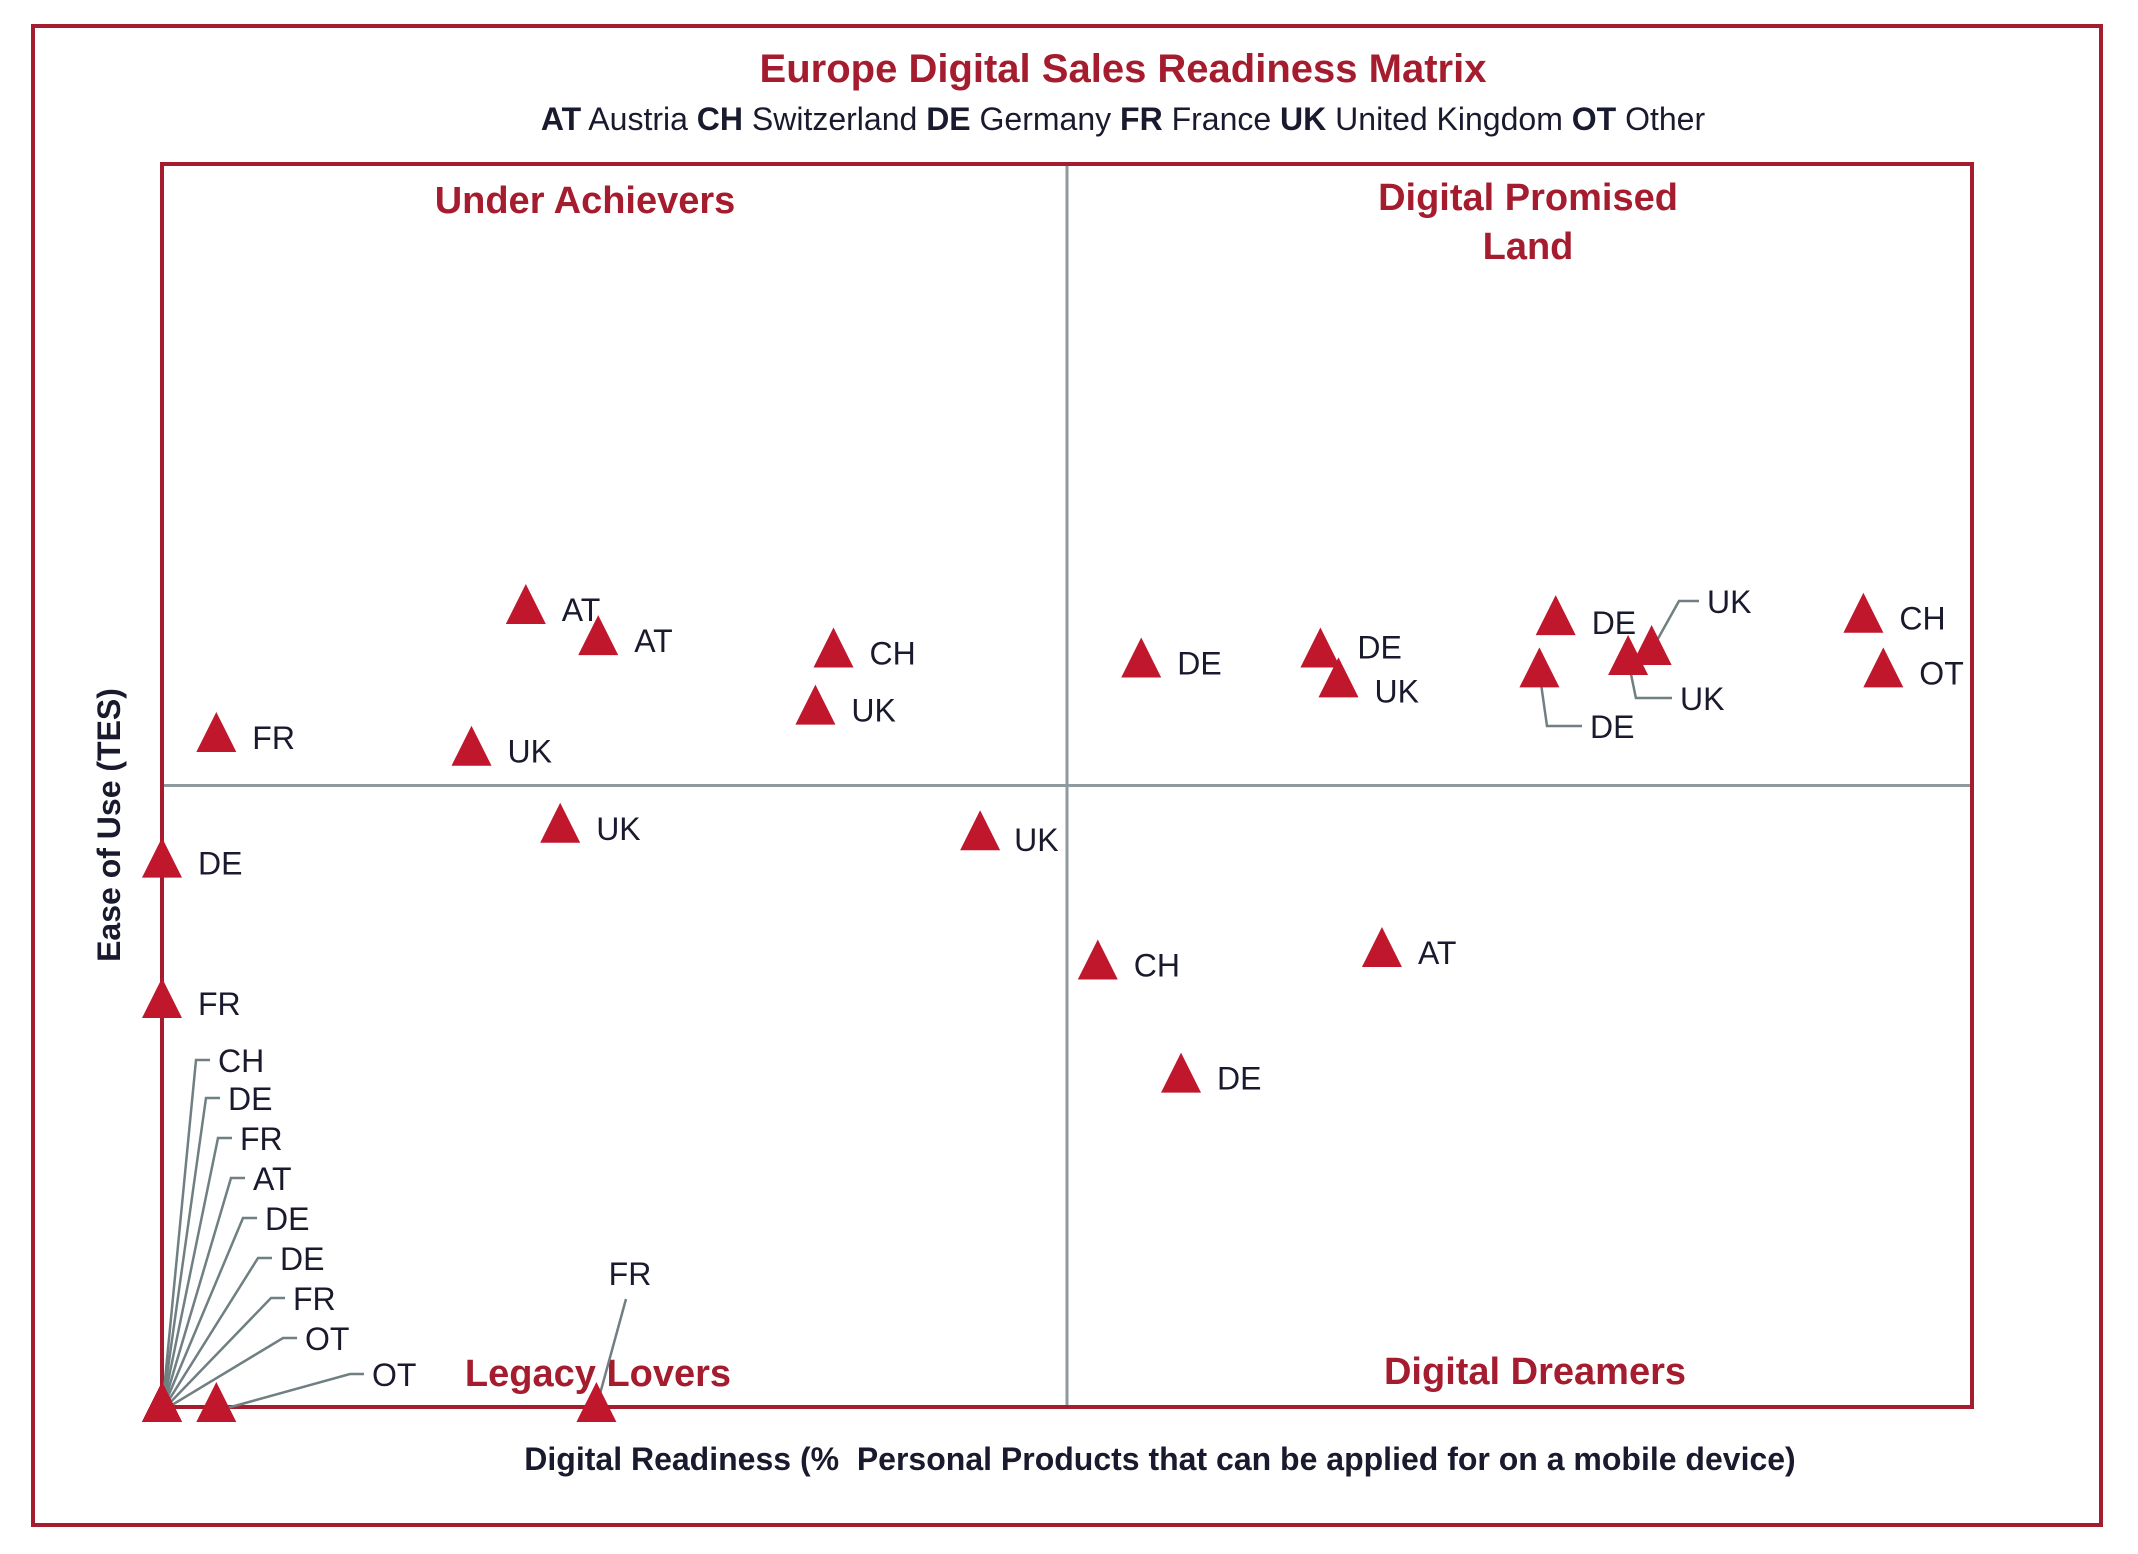 The width and height of the screenshot is (2138, 1554). I want to click on chart-title: Europe Digital Sales Readiness Matrix, so click(1123, 69).